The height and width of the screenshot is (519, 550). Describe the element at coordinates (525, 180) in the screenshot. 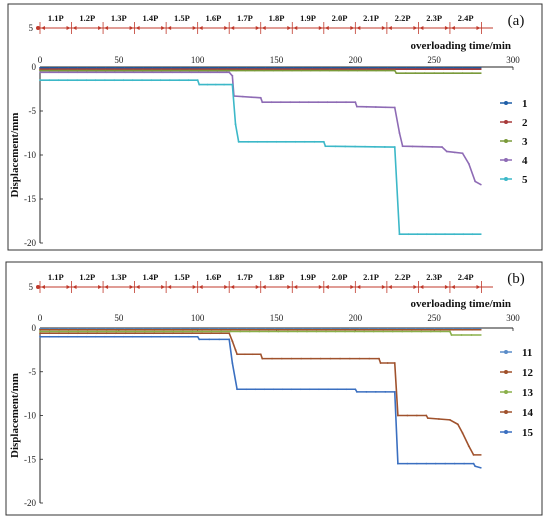

I see `legend-label-5: 5` at that location.